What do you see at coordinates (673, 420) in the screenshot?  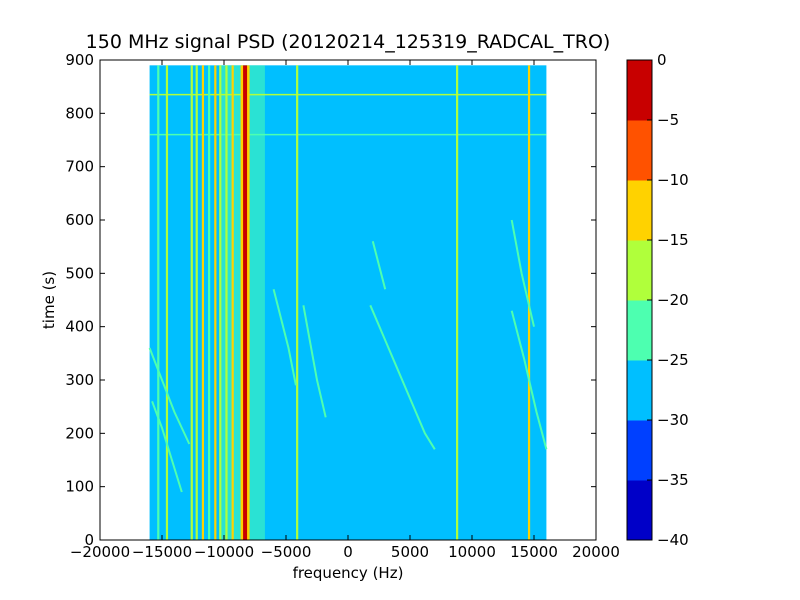 I see `colorbar-tick-label: −30` at bounding box center [673, 420].